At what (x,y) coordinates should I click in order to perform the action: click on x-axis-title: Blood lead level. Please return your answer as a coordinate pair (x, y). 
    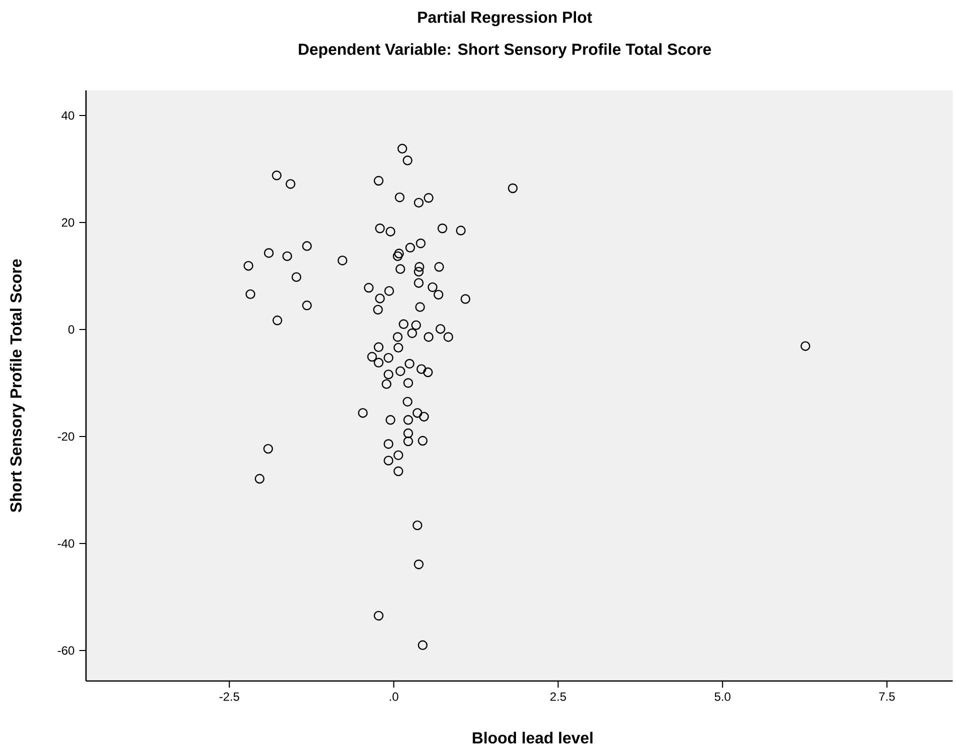
    Looking at the image, I should click on (532, 738).